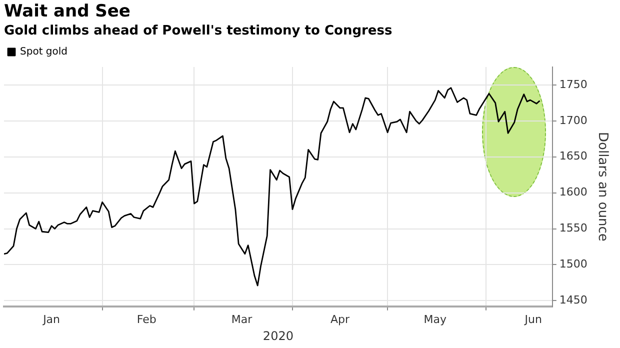 The width and height of the screenshot is (620, 348). What do you see at coordinates (67, 12) in the screenshot?
I see `chart-title: Wait and See` at bounding box center [67, 12].